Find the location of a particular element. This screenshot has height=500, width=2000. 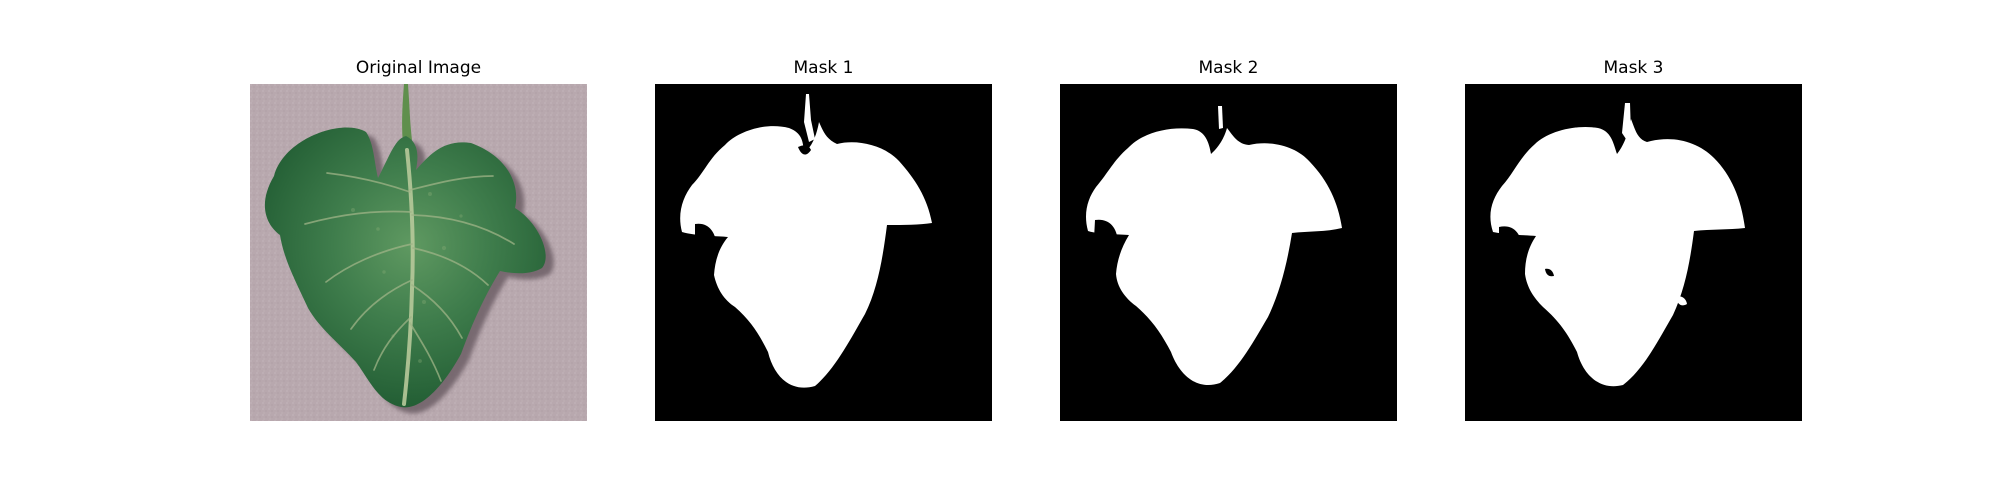

leaf-body is located at coordinates (405, 267).